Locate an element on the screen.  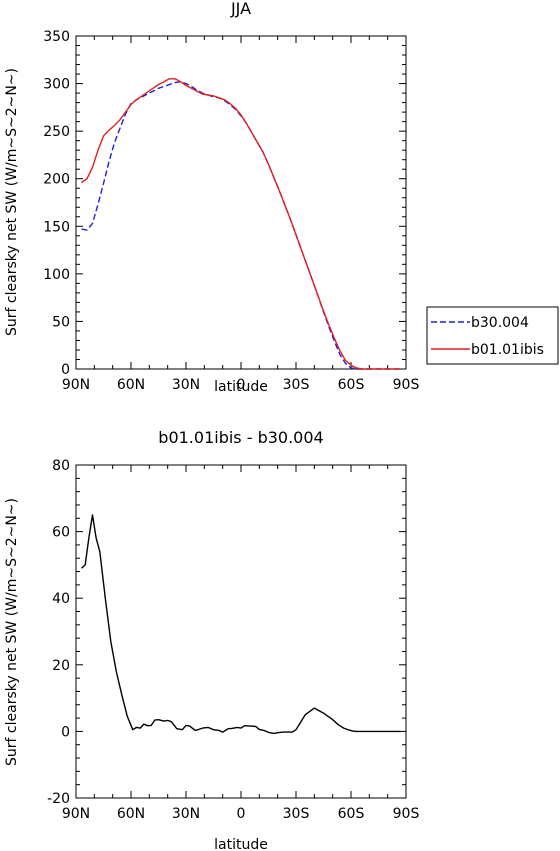
bottom-x-tick-label: 60N is located at coordinates (131, 814).